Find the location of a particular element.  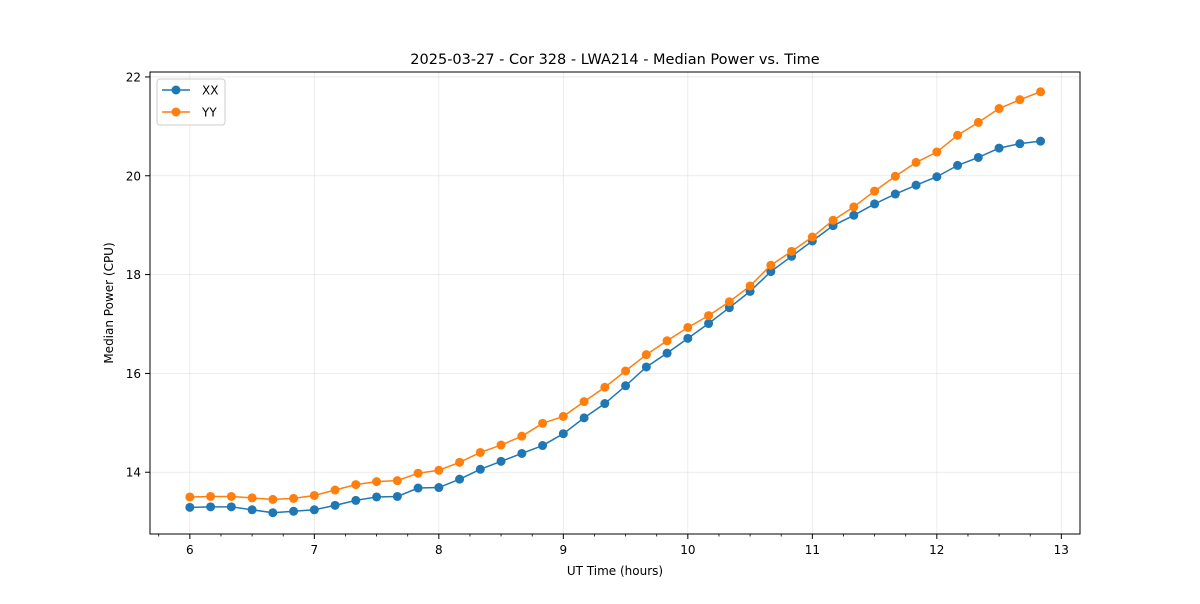

legend-label-yy: YY is located at coordinates (209, 113).